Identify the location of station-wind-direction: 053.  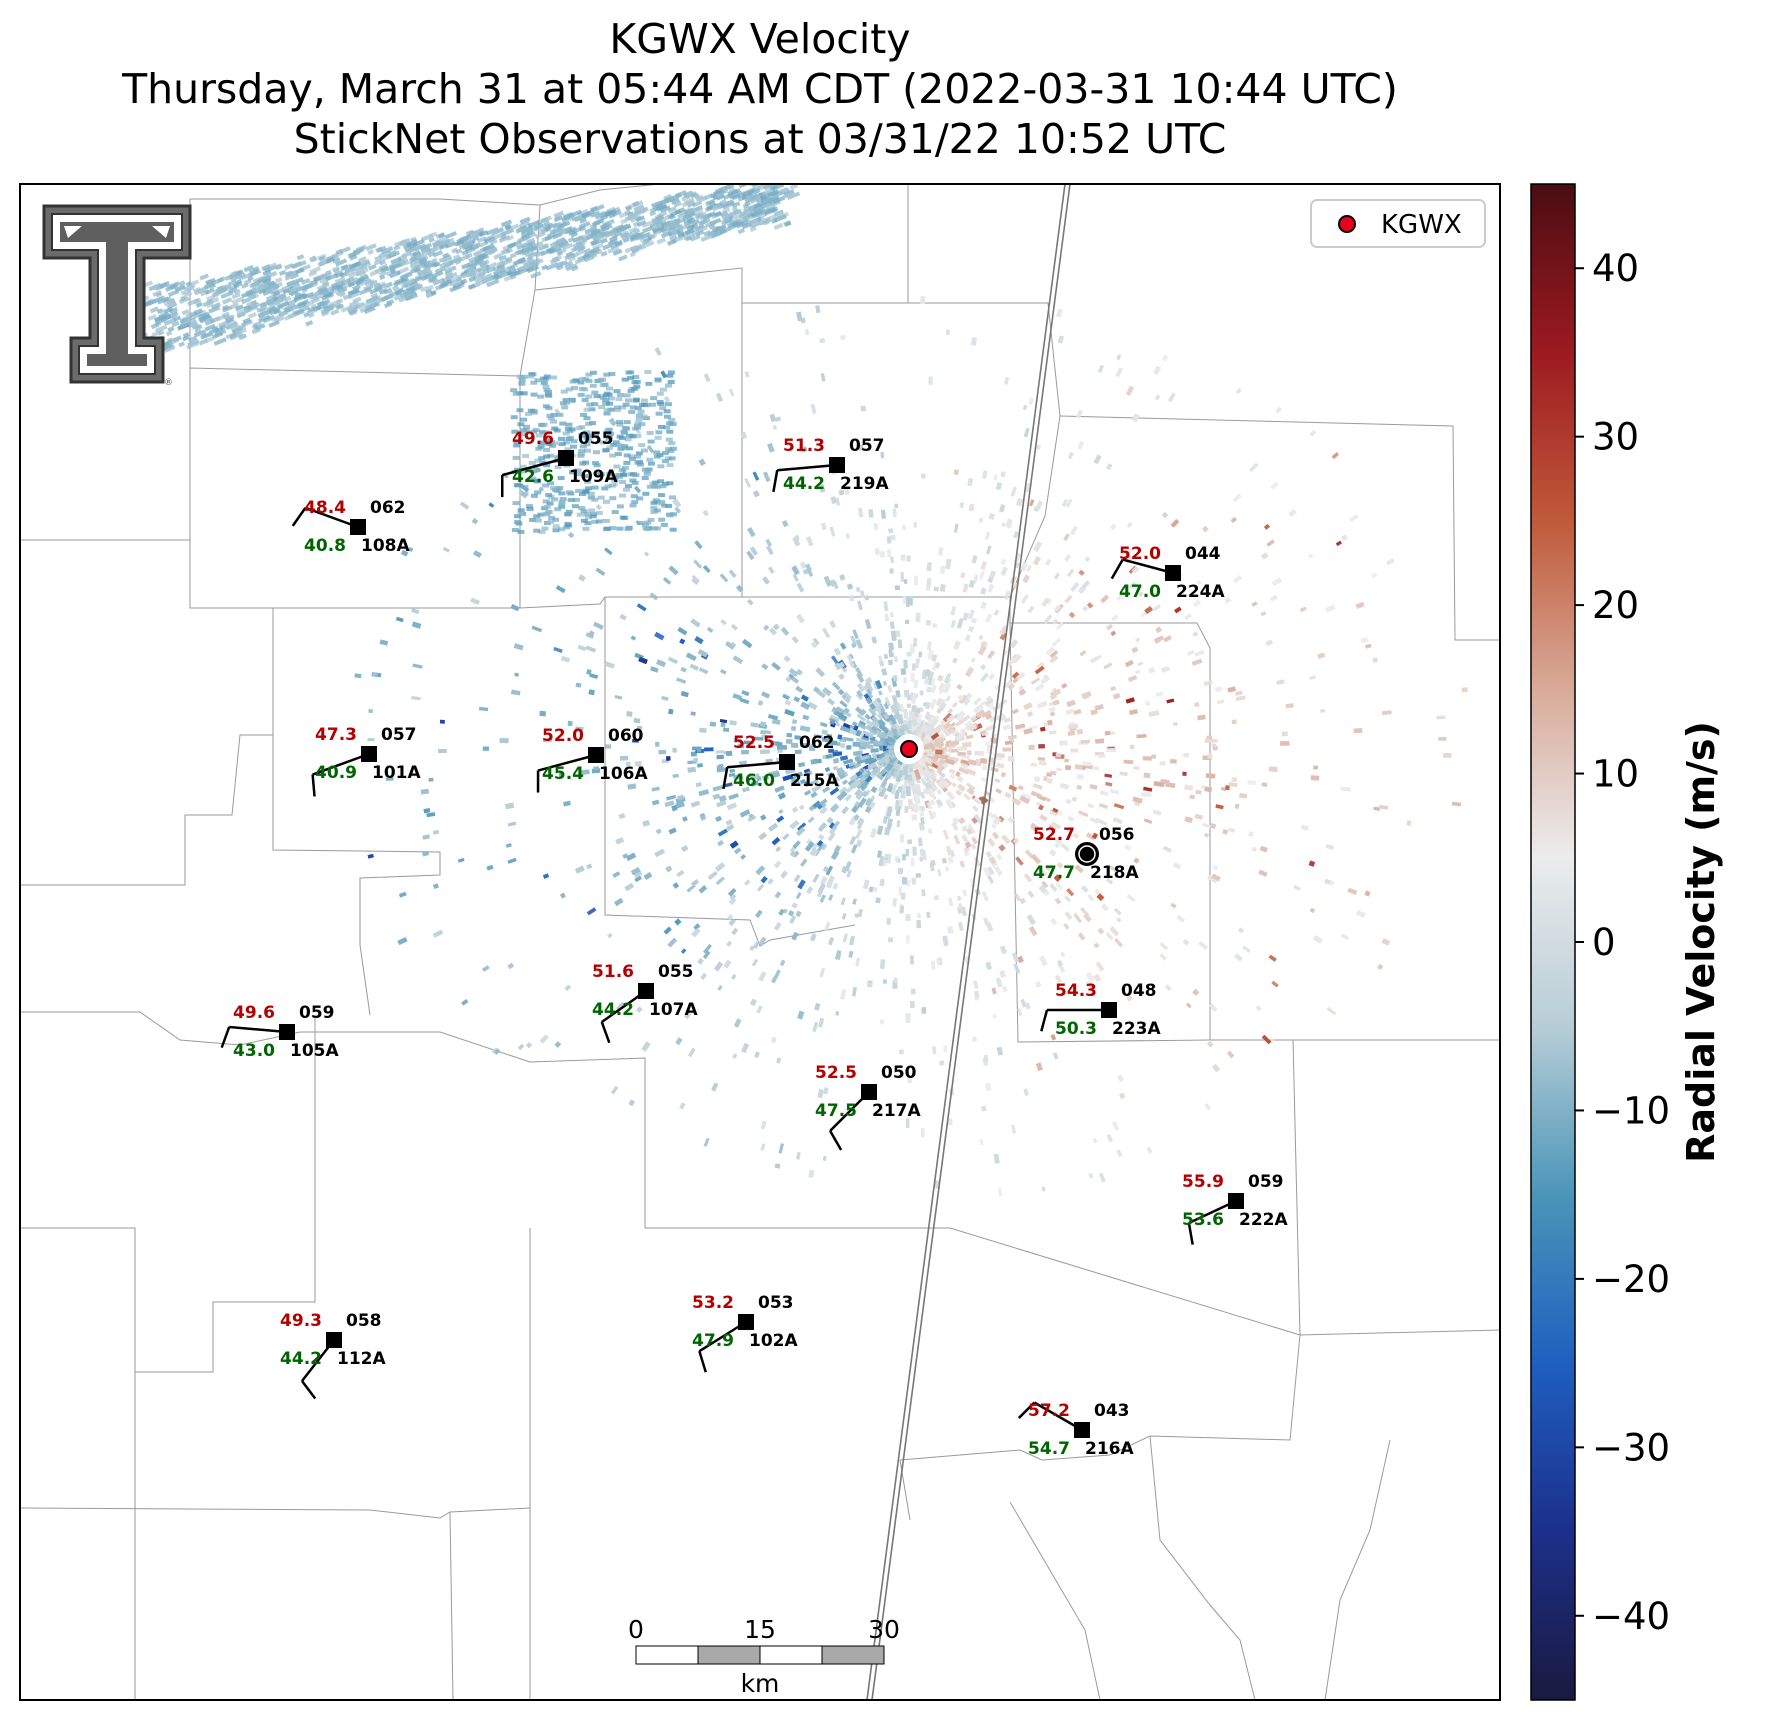
(776, 1303).